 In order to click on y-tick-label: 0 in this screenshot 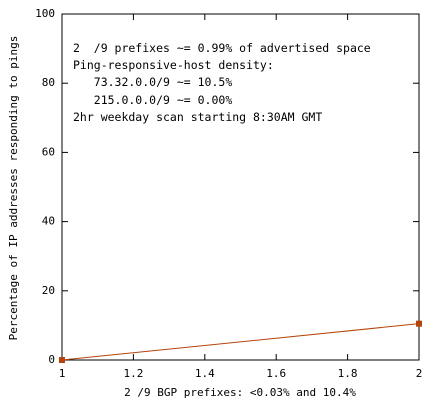, I will do `click(51, 359)`.